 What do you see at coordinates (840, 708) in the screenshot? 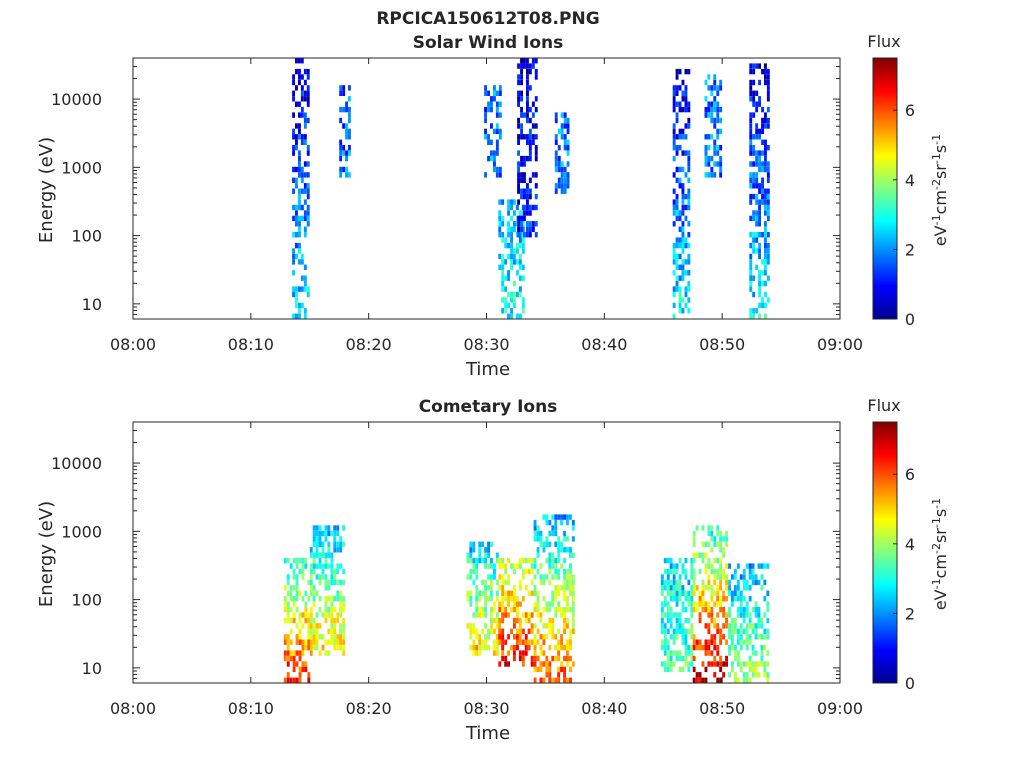
I see `x-tick-label: 09:00` at bounding box center [840, 708].